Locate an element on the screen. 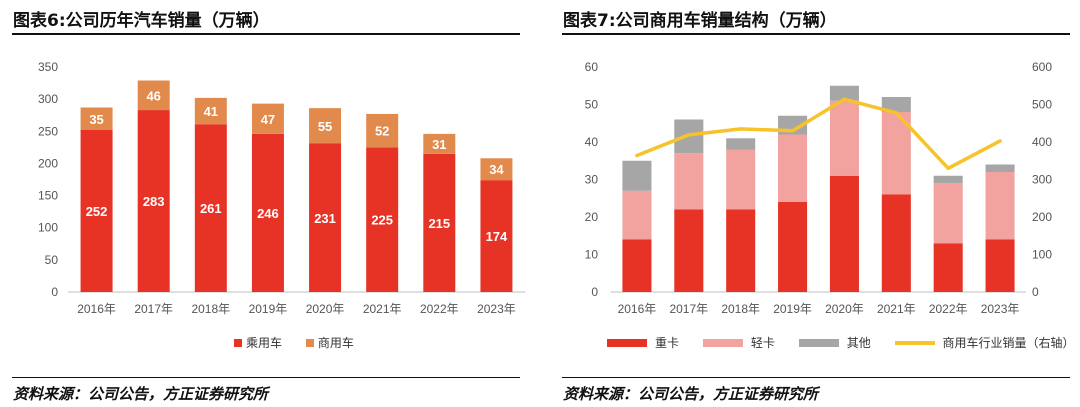 This screenshot has height=407, width=1080. y-tick-label: 100 is located at coordinates (48, 228).